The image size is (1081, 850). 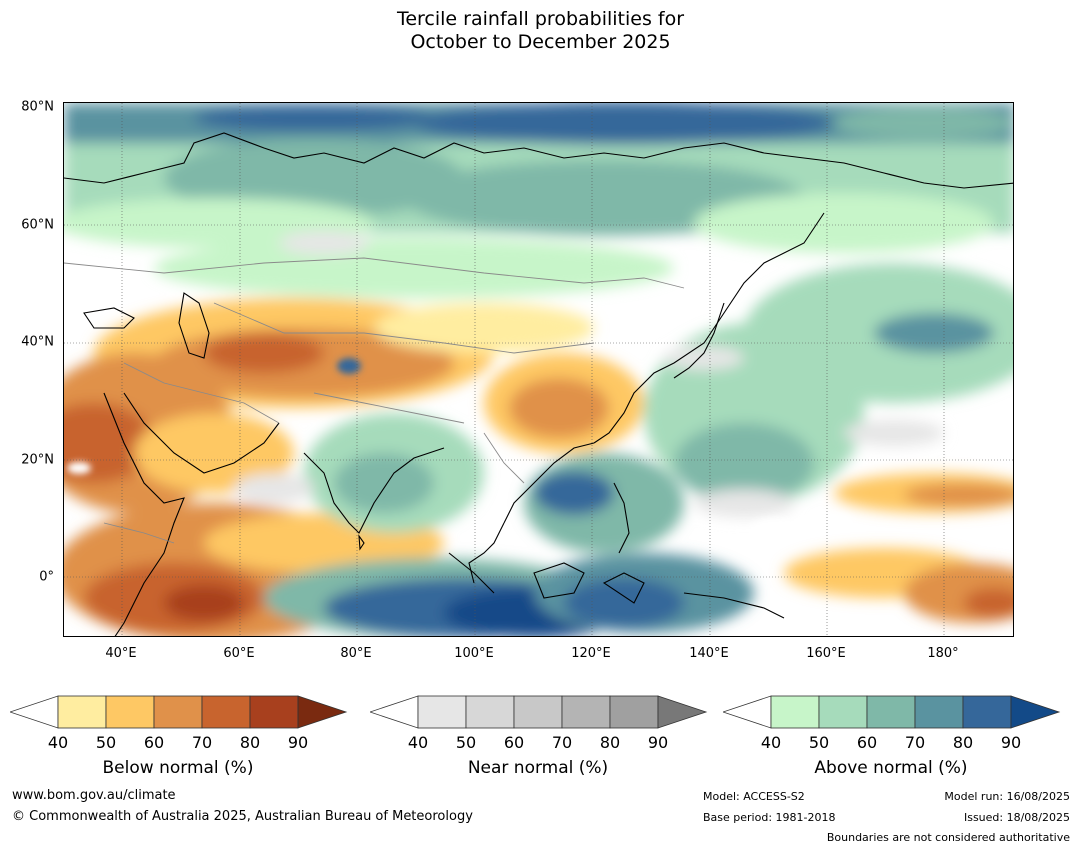 I want to click on colorbar-below-upper-arrow, so click(x=322, y=712).